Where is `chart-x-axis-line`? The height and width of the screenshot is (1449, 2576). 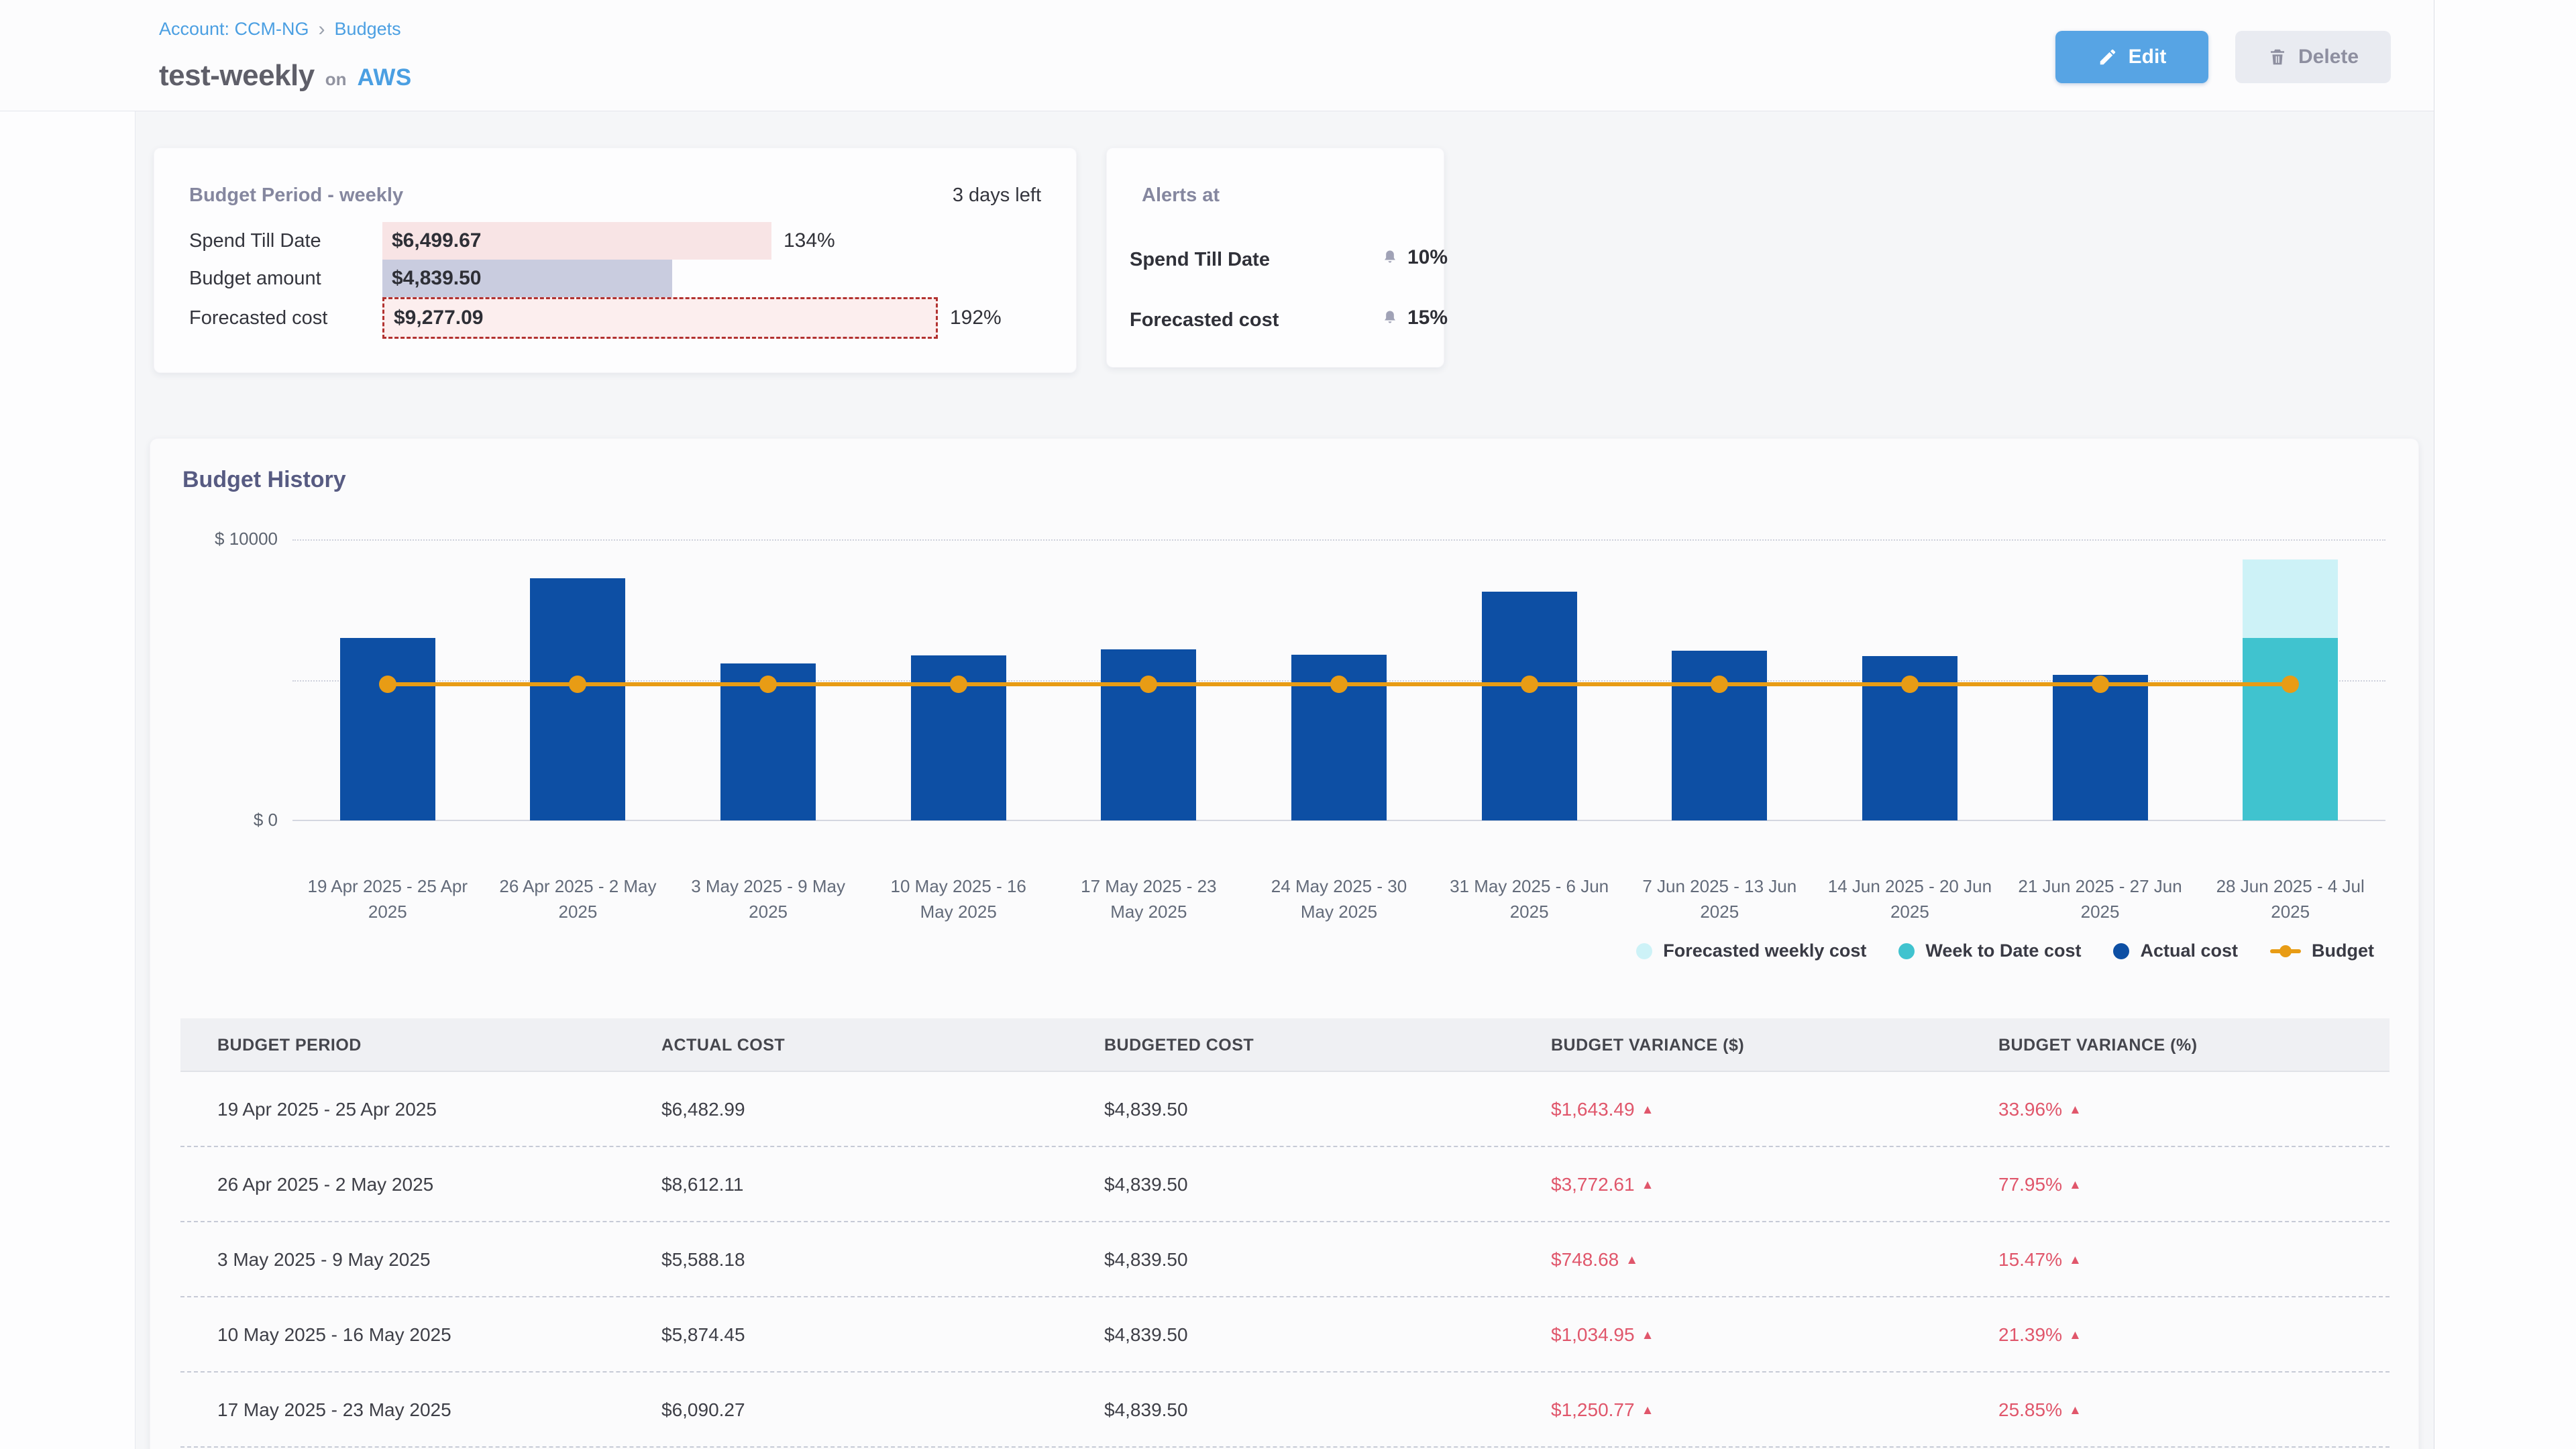
chart-x-axis-line is located at coordinates (1338, 820).